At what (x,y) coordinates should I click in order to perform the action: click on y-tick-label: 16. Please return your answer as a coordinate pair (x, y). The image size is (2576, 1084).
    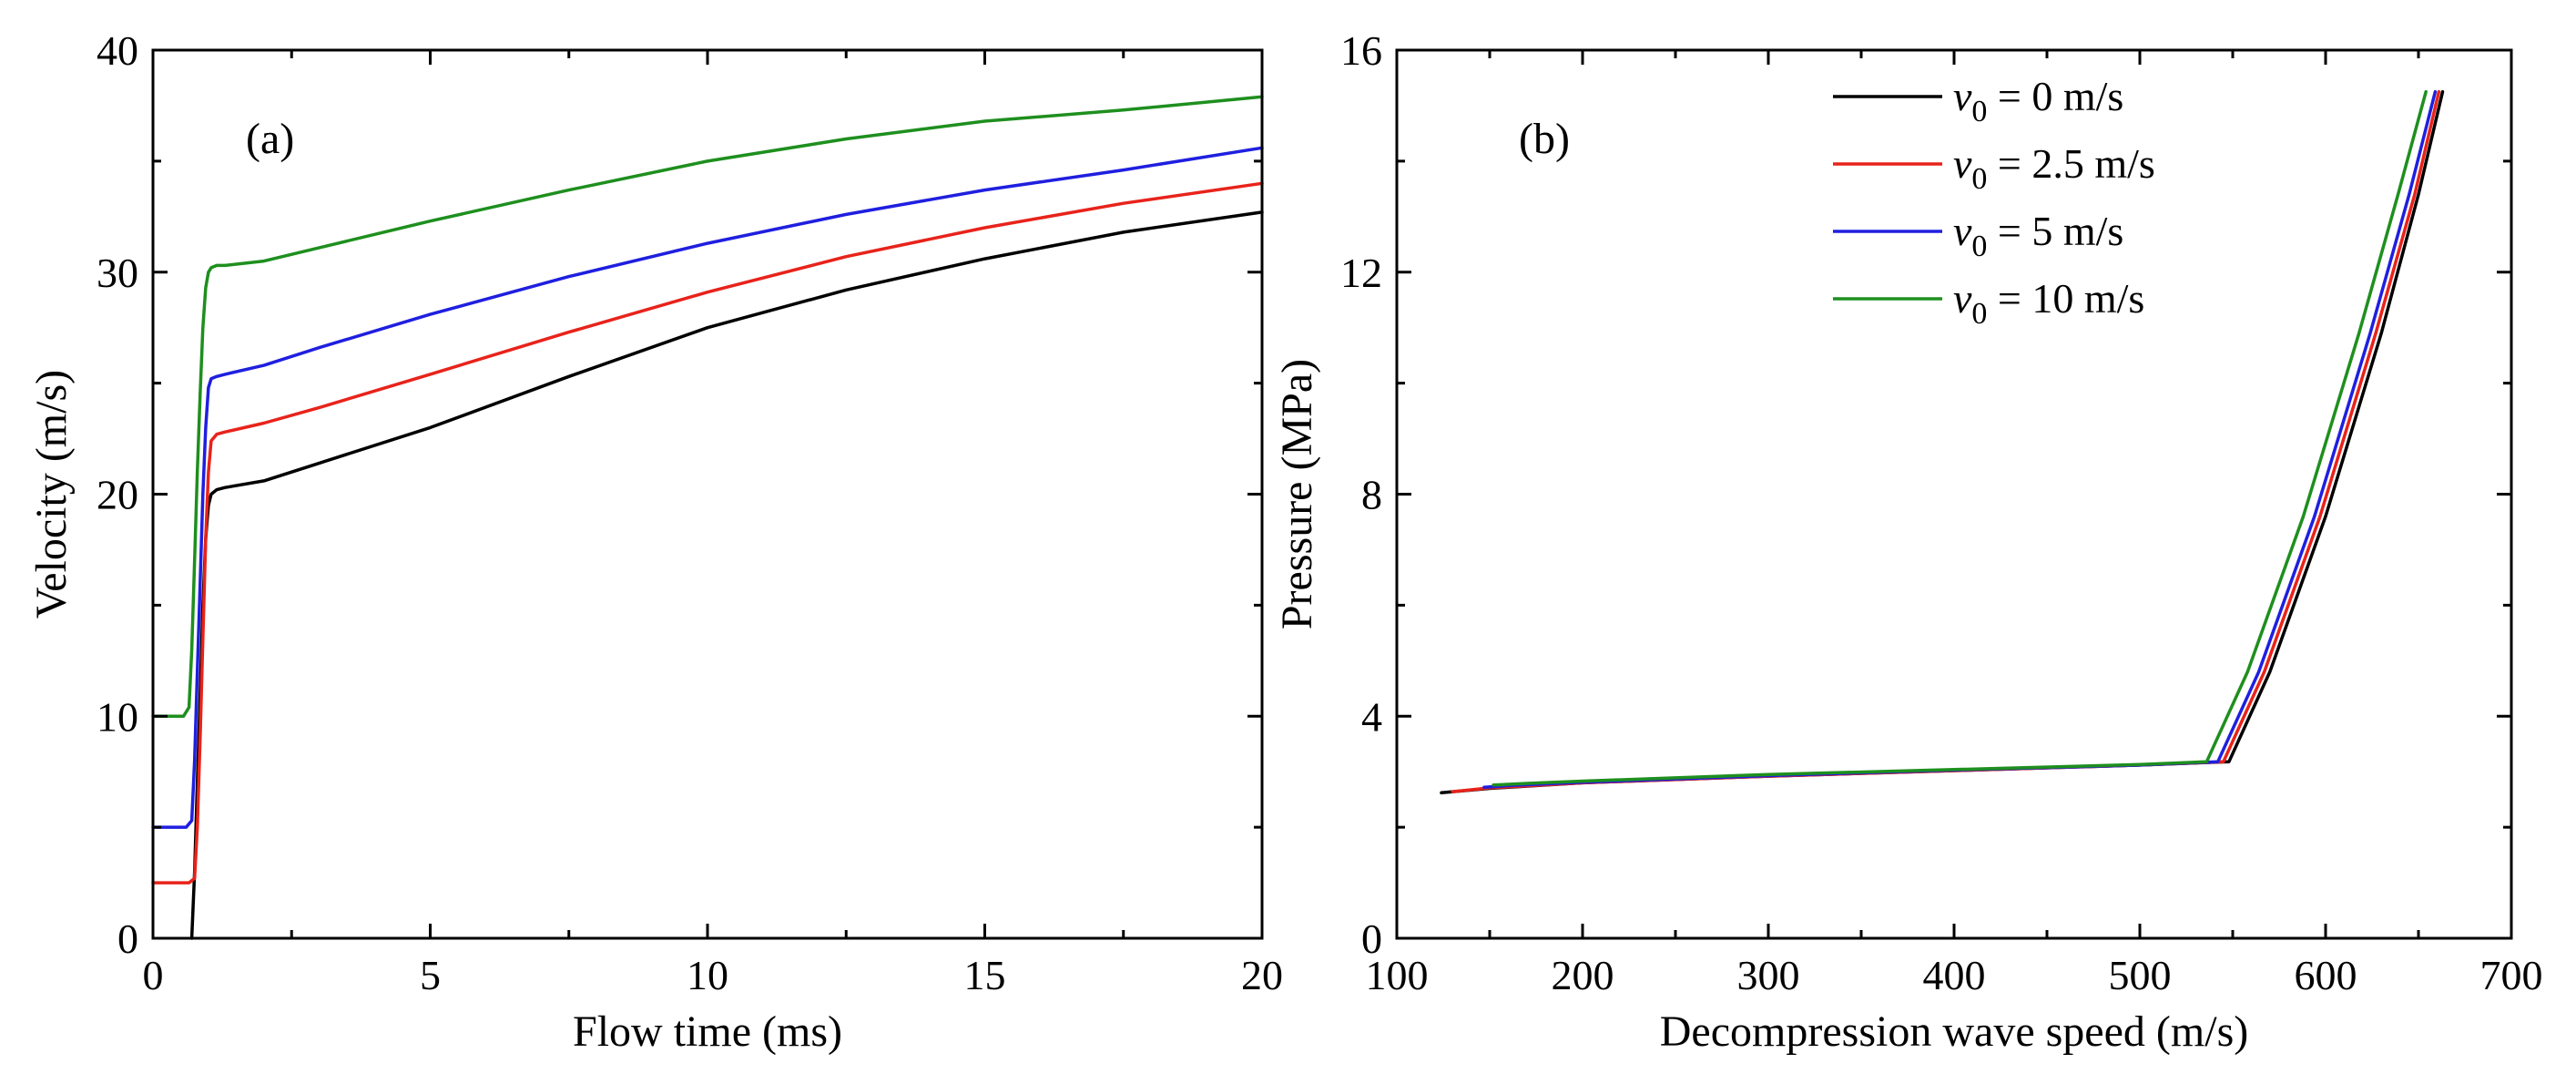
    Looking at the image, I should click on (1361, 50).